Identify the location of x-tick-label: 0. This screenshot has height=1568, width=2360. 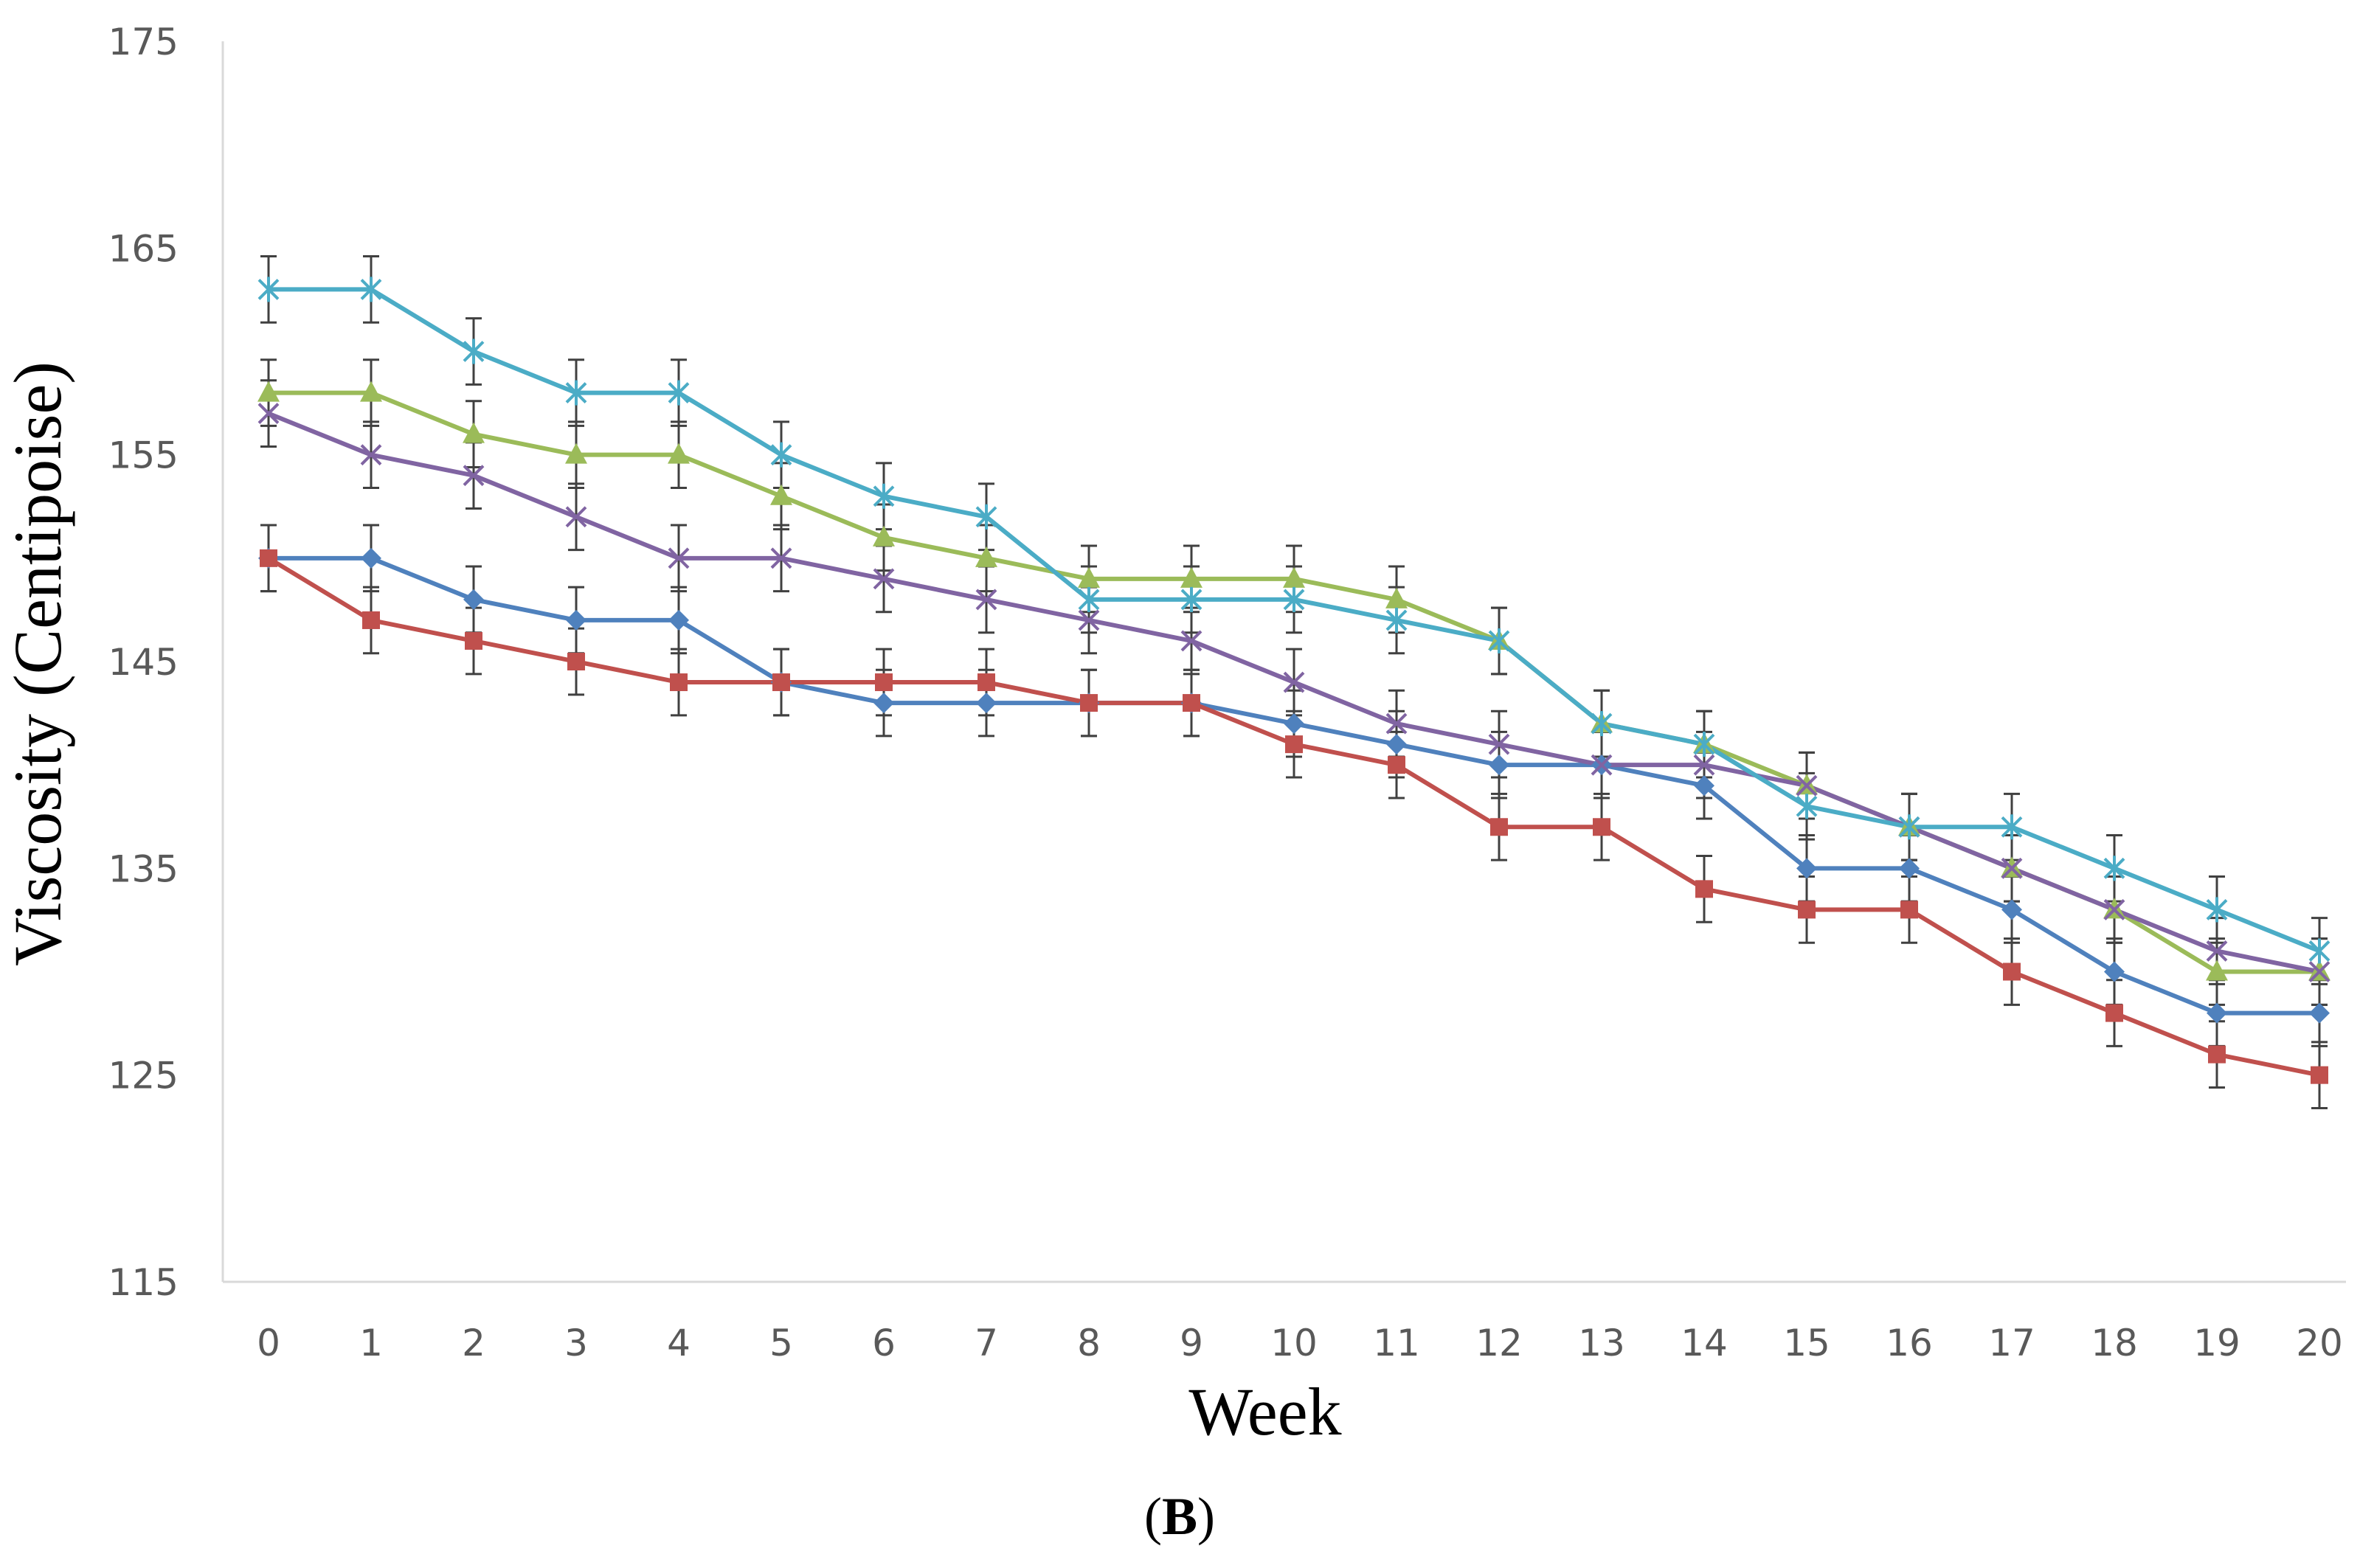
(268, 1343).